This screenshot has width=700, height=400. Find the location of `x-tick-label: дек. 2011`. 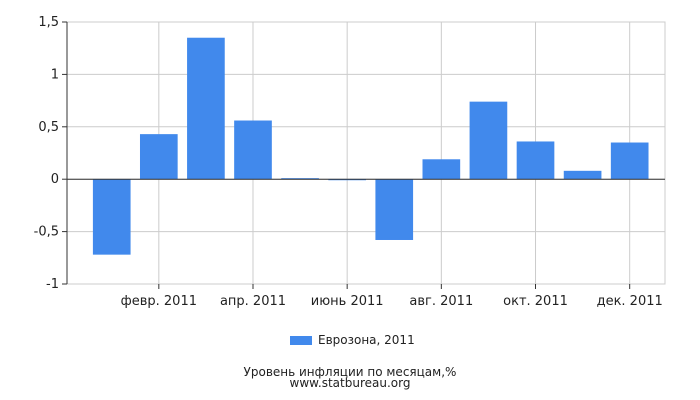

x-tick-label: дек. 2011 is located at coordinates (630, 301).